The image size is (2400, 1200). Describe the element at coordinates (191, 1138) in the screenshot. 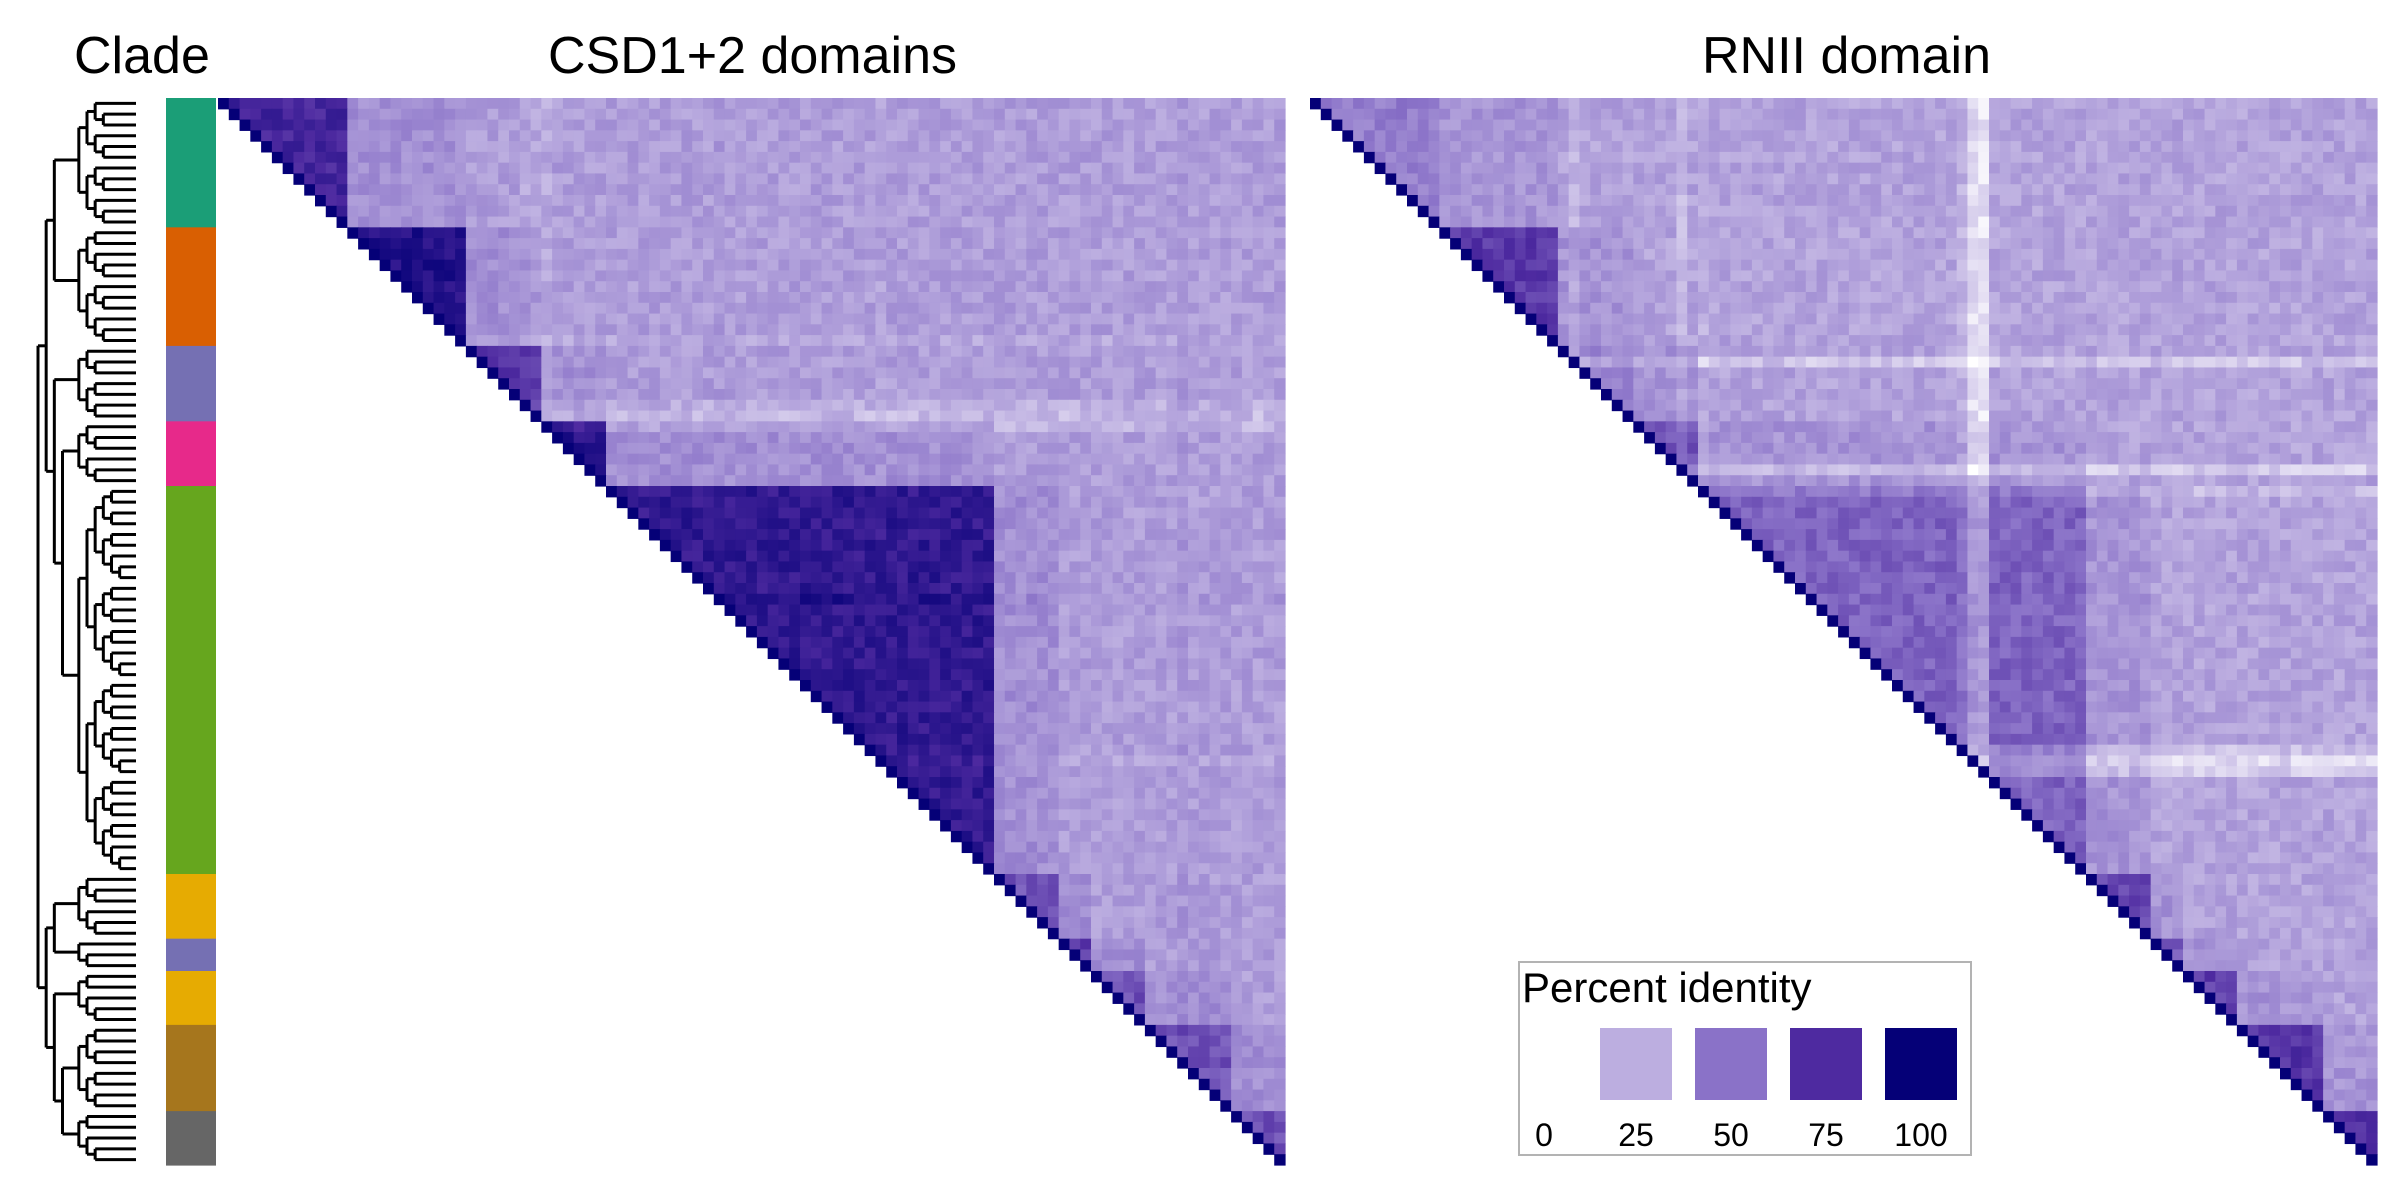

I see `clade-color-block` at that location.